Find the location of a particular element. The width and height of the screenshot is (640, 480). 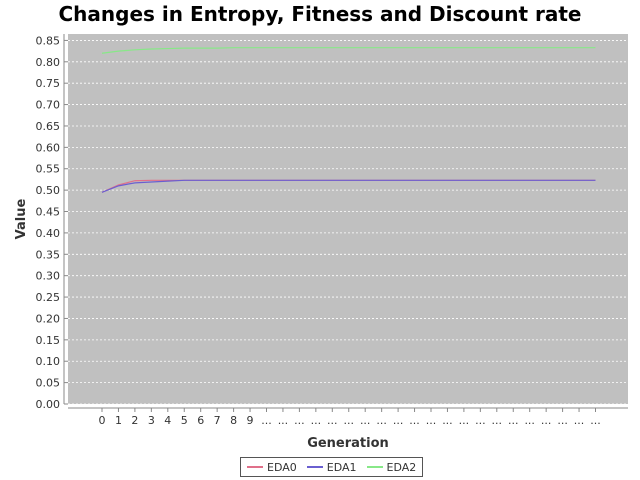

y-tick-label: 0.10 is located at coordinates (48, 361).